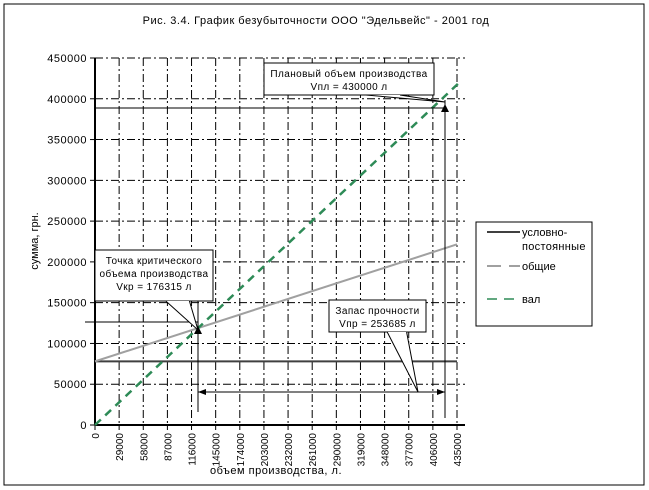 This screenshot has height=490, width=649. Describe the element at coordinates (67, 222) in the screenshot. I see `y-tick-label: 250000` at that location.